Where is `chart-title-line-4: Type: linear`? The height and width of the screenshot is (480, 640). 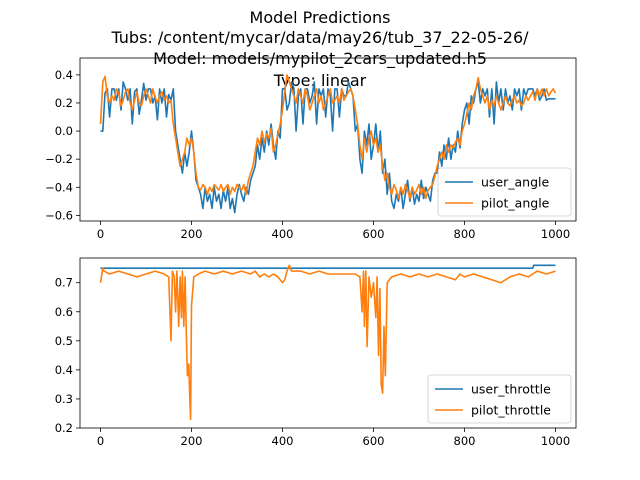 chart-title-line-4: Type: linear is located at coordinates (320, 80).